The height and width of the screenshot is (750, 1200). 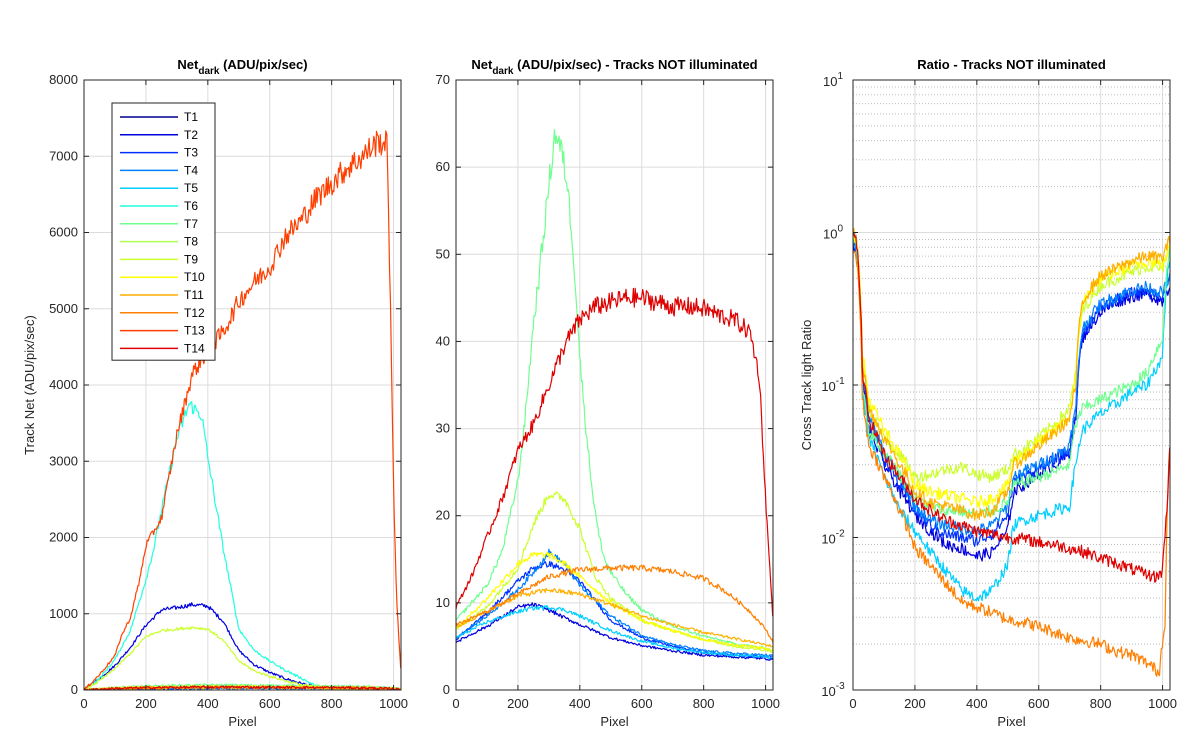 I want to click on legend-label: T2, so click(x=191, y=135).